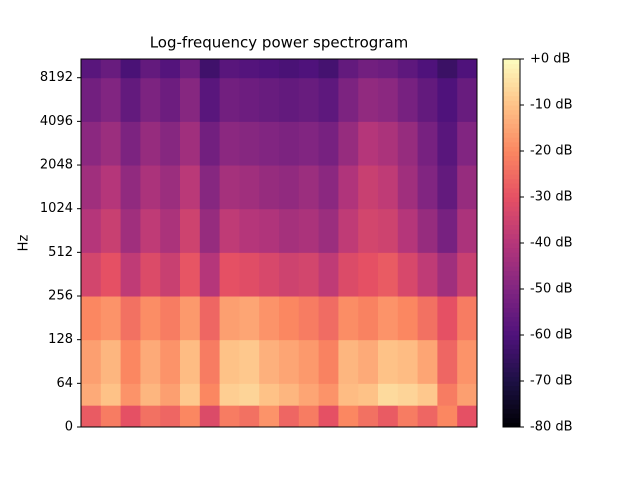 The width and height of the screenshot is (640, 480). What do you see at coordinates (60, 252) in the screenshot?
I see `y-tick-label: 512` at bounding box center [60, 252].